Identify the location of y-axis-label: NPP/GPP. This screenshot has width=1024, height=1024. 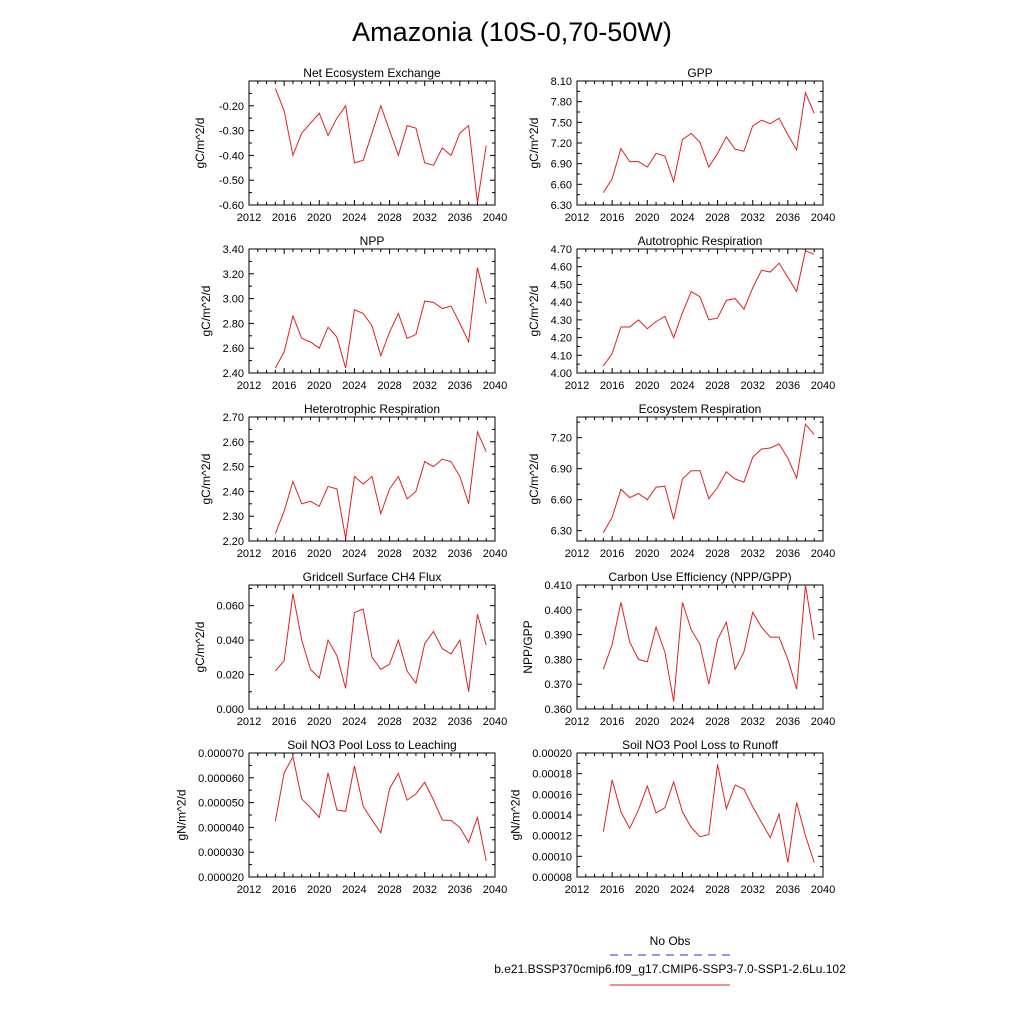
(528, 646).